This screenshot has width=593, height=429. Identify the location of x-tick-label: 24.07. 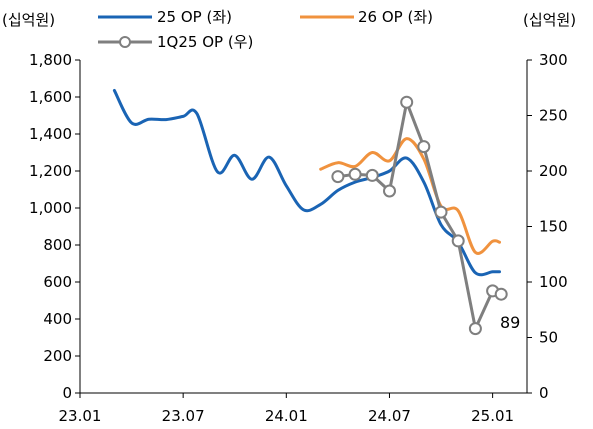
(389, 416).